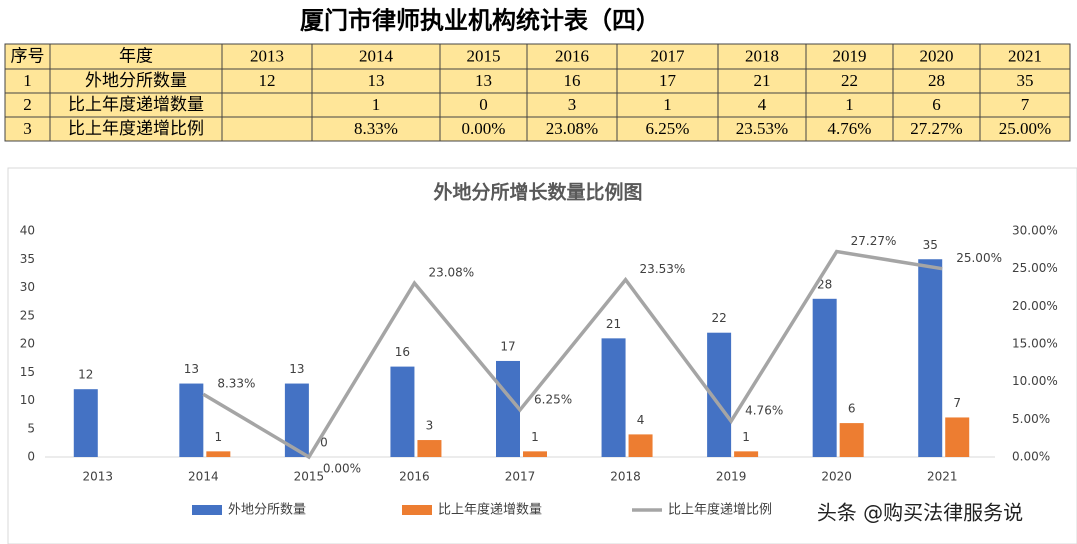 The width and height of the screenshot is (1077, 544). Describe the element at coordinates (490, 510) in the screenshot. I see `legend-label: 比上年度递增数量` at that location.